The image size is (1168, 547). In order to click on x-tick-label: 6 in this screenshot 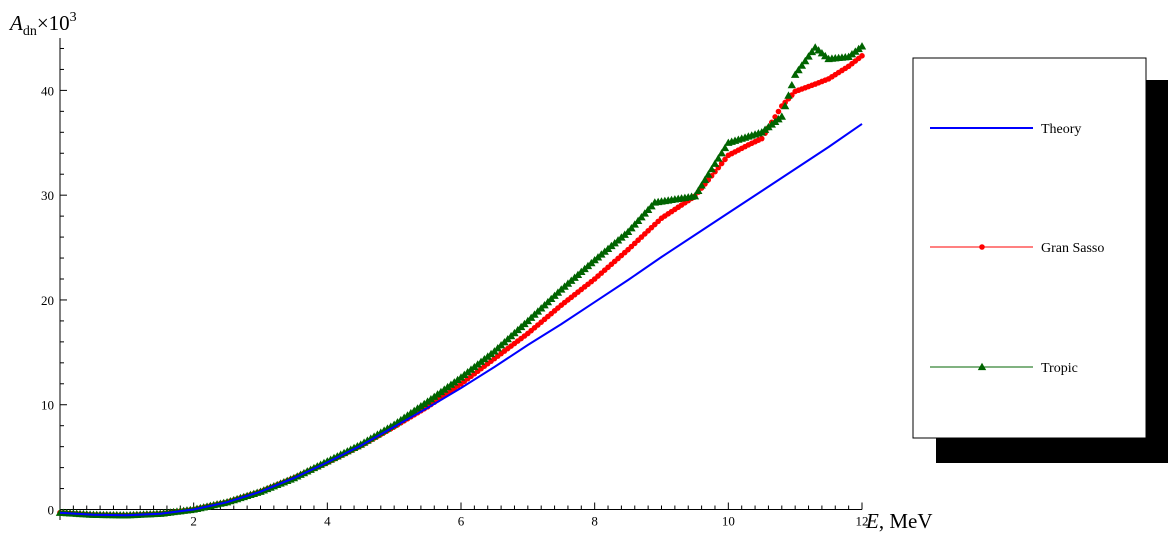, I will do `click(461, 521)`.